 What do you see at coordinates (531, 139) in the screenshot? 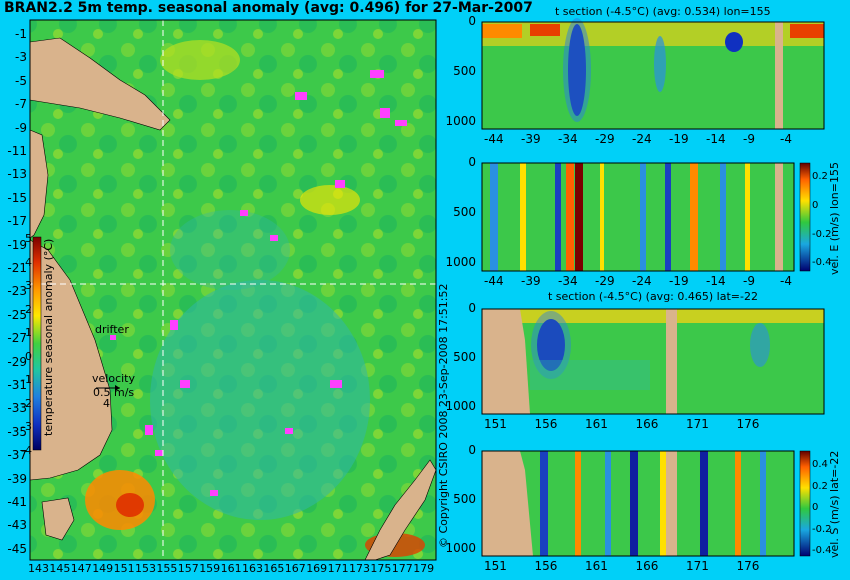
I see `section-x-tick-label: -39` at bounding box center [531, 139].